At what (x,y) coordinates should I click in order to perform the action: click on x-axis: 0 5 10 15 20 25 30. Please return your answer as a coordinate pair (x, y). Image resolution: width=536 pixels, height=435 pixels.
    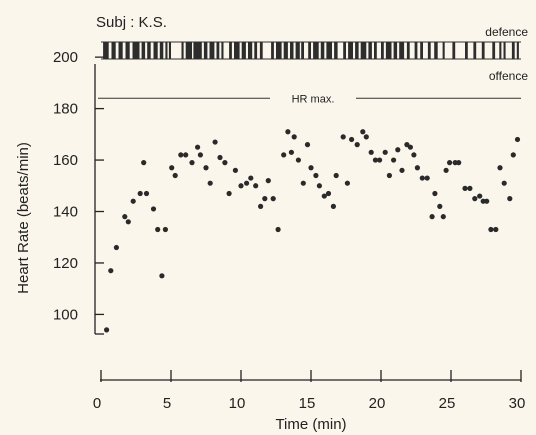
    Looking at the image, I should click on (309, 391).